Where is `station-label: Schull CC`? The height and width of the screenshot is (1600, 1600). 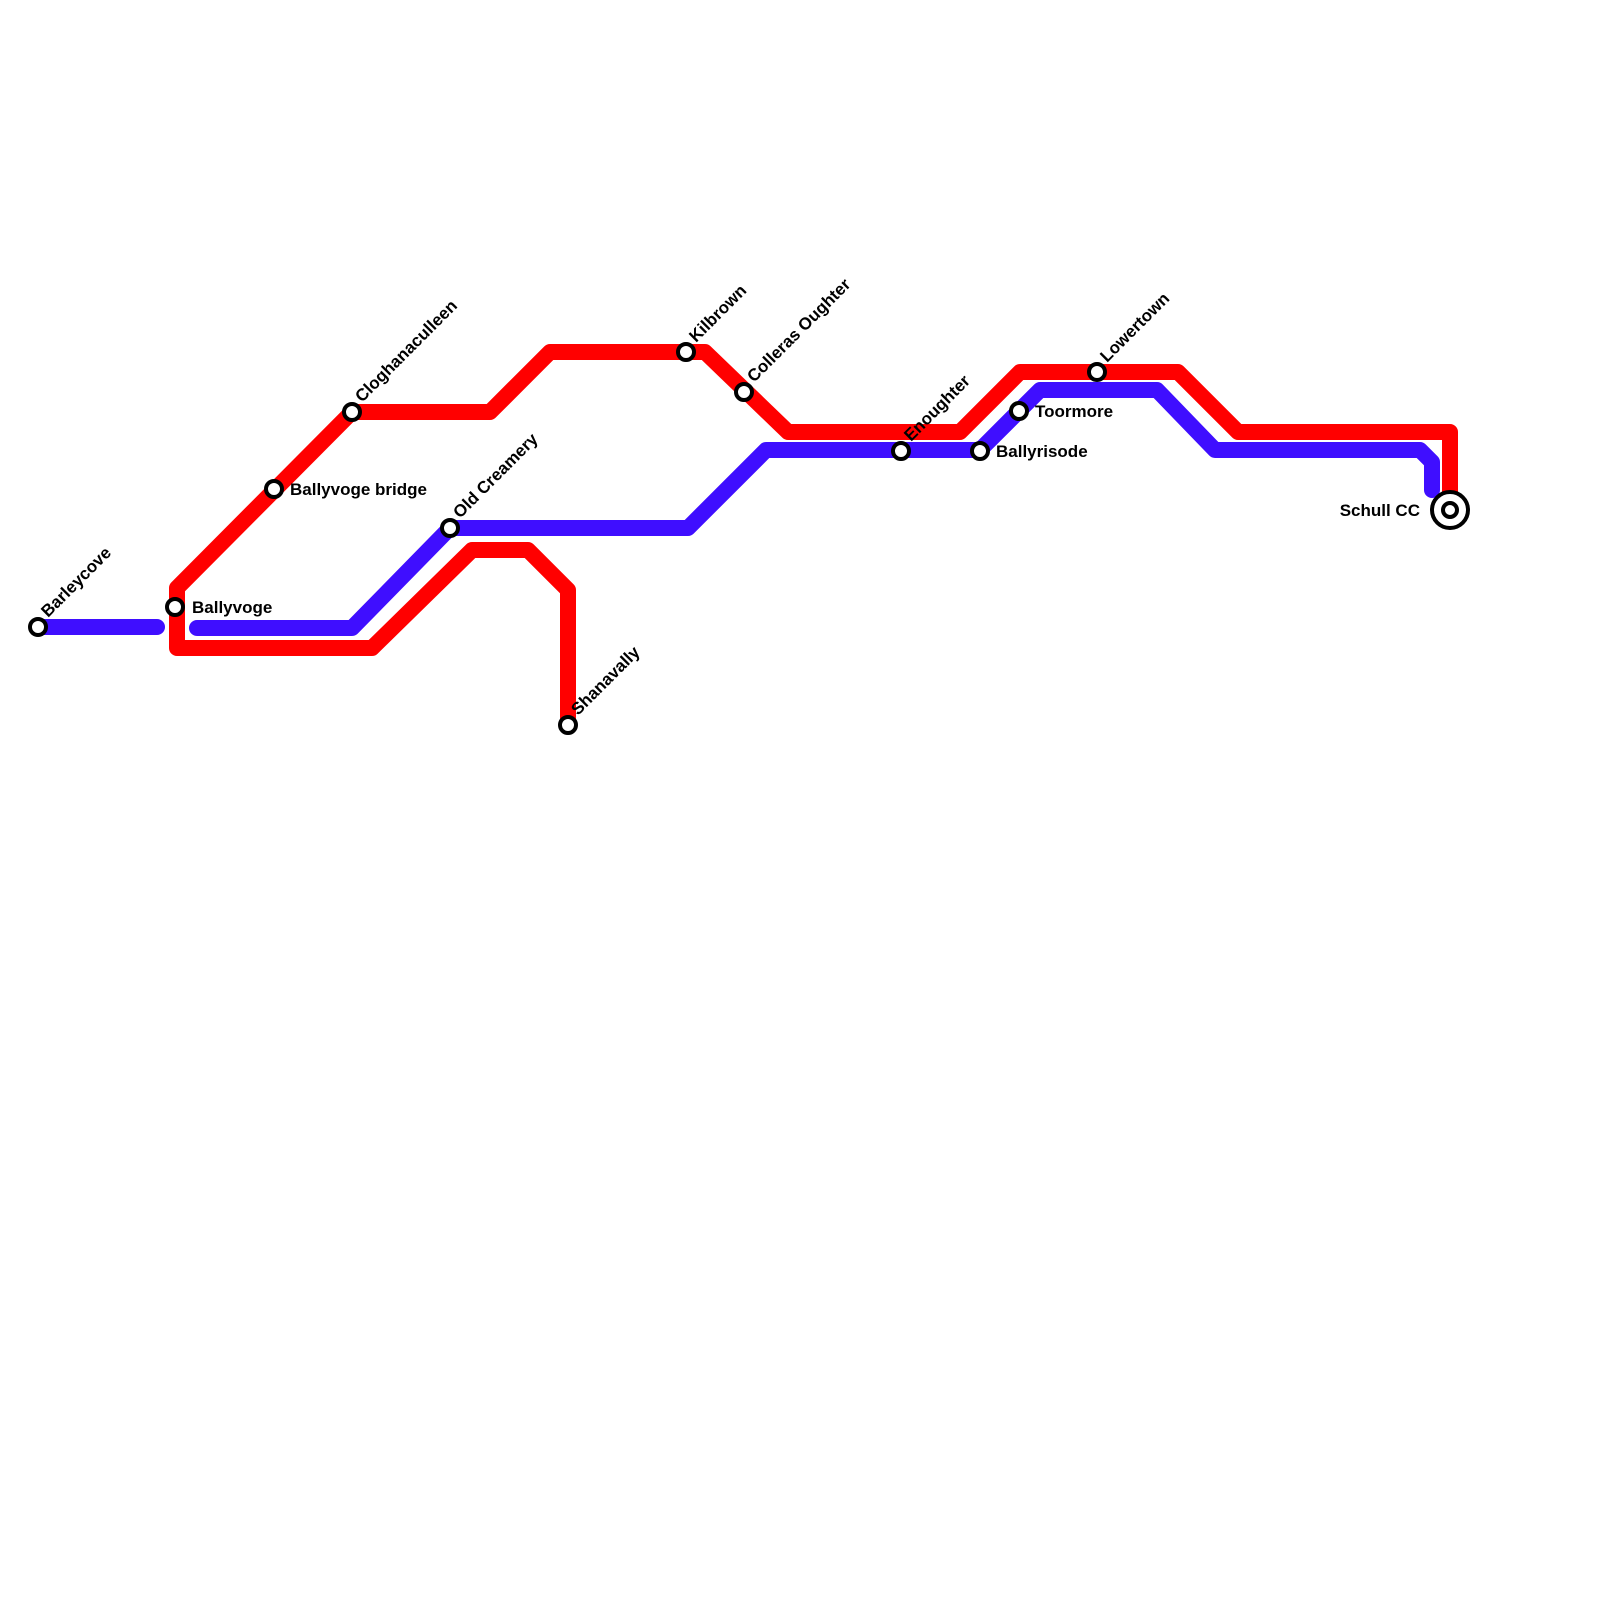
station-label: Schull CC is located at coordinates (1380, 510).